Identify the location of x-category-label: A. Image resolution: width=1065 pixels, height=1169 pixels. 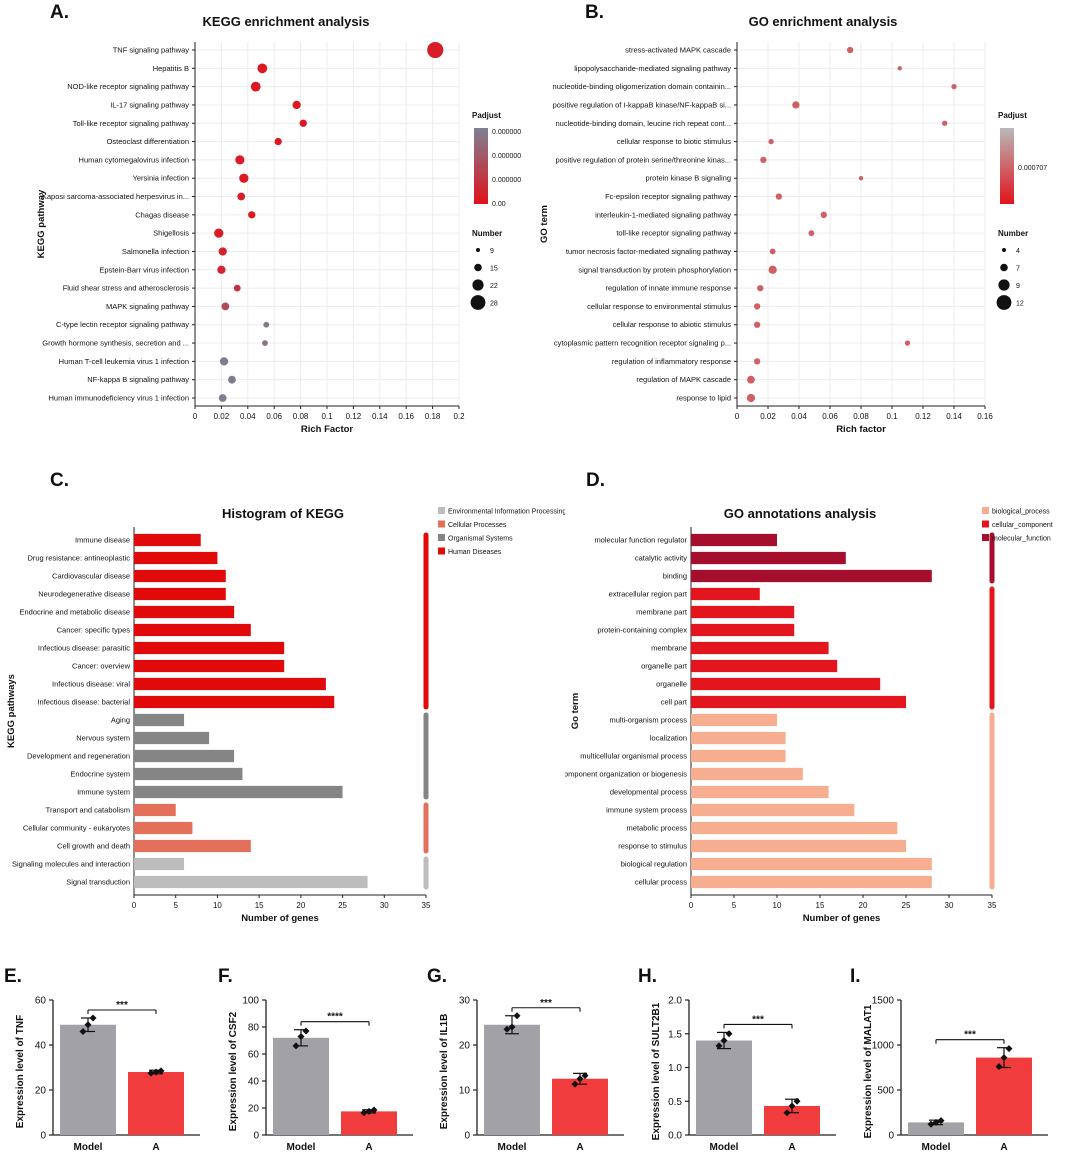
(791, 1147).